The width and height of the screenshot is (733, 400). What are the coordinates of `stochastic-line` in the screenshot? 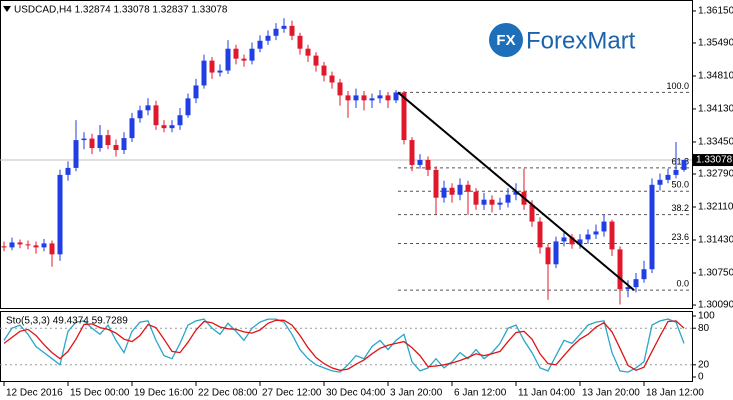 It's located at (344, 345).